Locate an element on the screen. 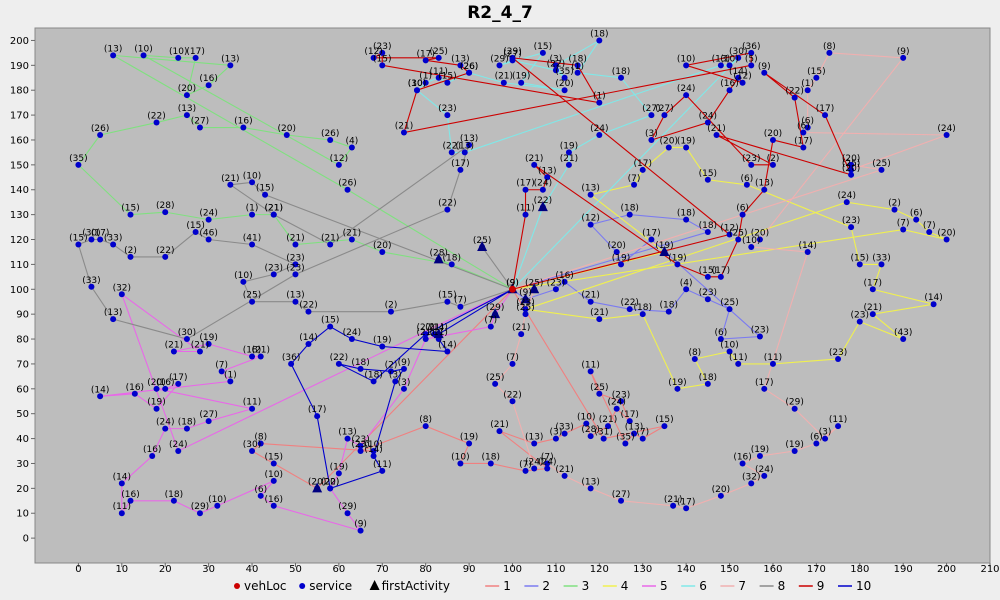 The width and height of the screenshot is (1000, 600). legend-label: 5 is located at coordinates (664, 586).